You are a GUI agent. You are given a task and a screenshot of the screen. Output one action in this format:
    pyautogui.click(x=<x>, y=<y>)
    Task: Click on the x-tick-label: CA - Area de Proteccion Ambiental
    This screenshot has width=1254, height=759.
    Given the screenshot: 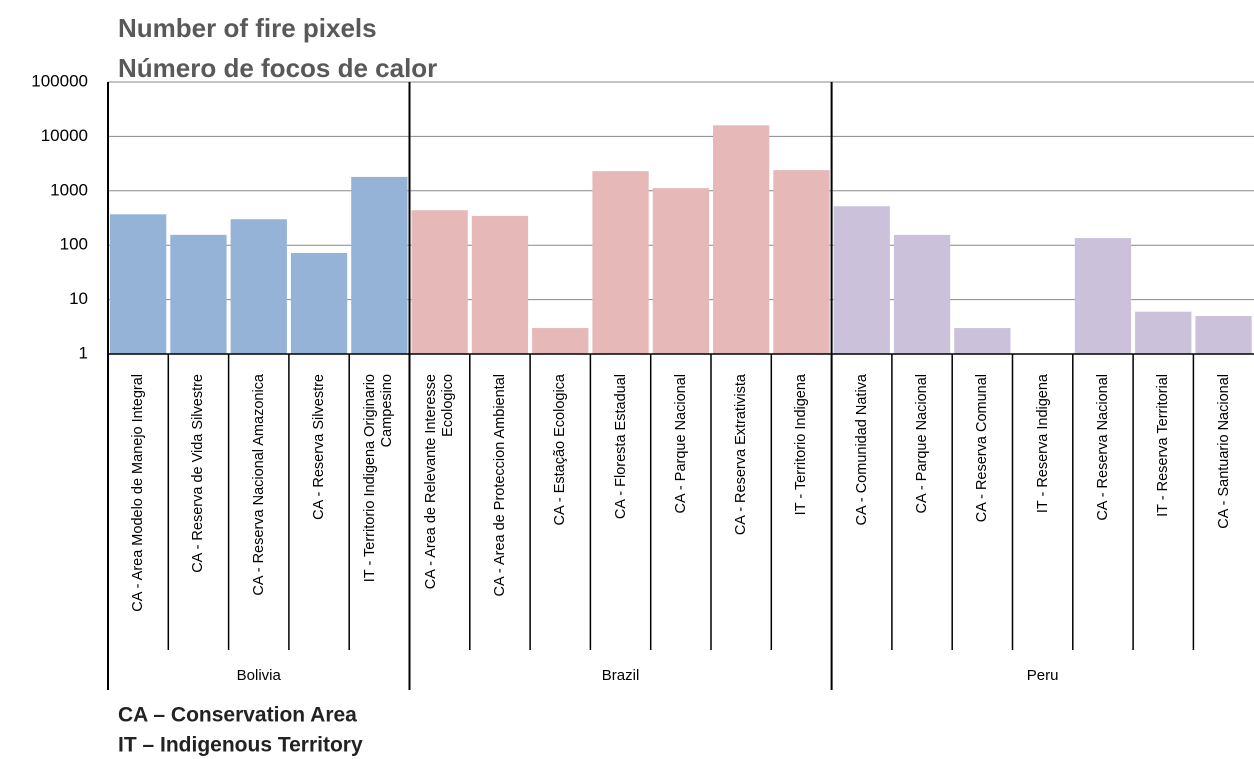 What is the action you would take?
    pyautogui.click(x=499, y=485)
    